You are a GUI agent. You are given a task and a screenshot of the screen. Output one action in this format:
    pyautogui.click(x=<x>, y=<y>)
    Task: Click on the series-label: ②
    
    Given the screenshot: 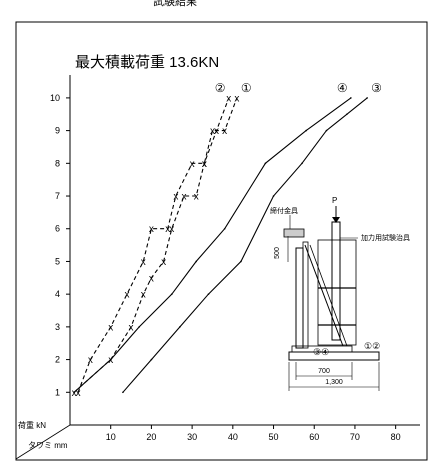 What is the action you would take?
    pyautogui.click(x=220, y=88)
    